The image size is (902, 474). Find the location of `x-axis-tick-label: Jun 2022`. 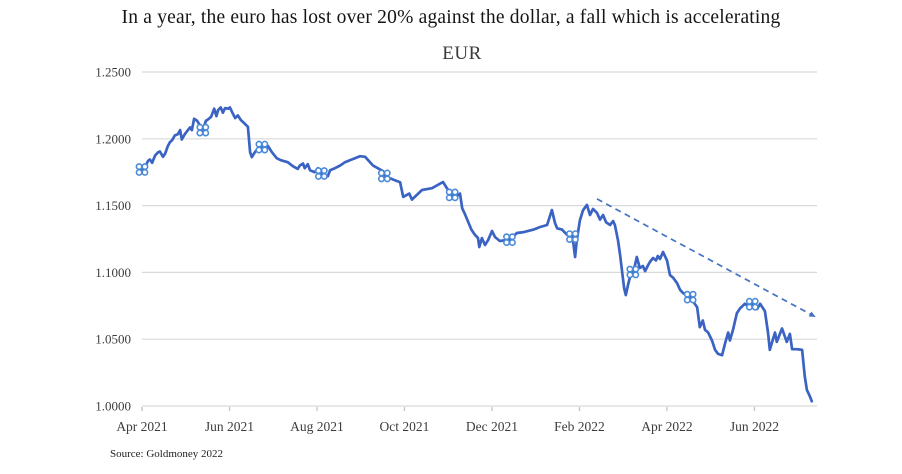

x-axis-tick-label: Jun 2022 is located at coordinates (754, 426).